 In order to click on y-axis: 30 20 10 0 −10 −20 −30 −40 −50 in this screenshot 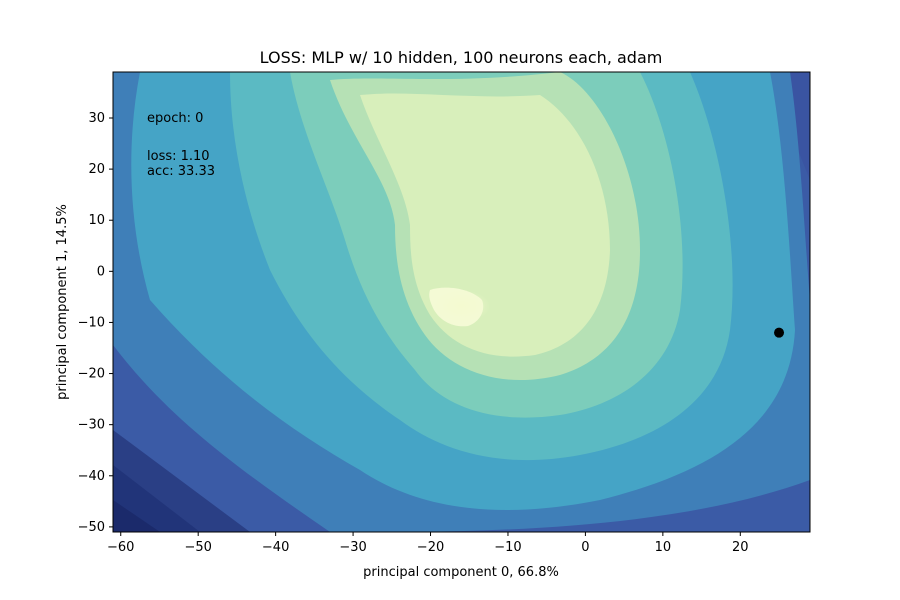, I will do `click(95, 323)`.